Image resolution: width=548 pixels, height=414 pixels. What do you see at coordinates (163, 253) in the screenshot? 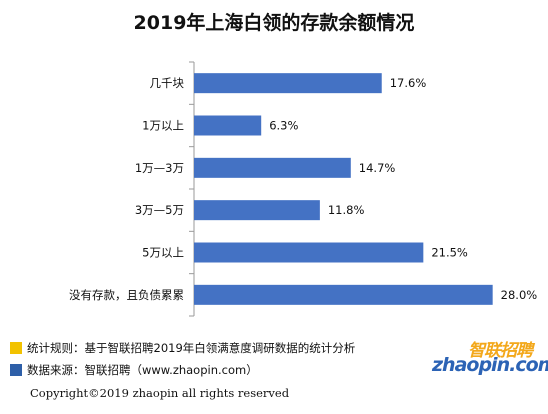
I see `category-label-4: 5万以上` at bounding box center [163, 253].